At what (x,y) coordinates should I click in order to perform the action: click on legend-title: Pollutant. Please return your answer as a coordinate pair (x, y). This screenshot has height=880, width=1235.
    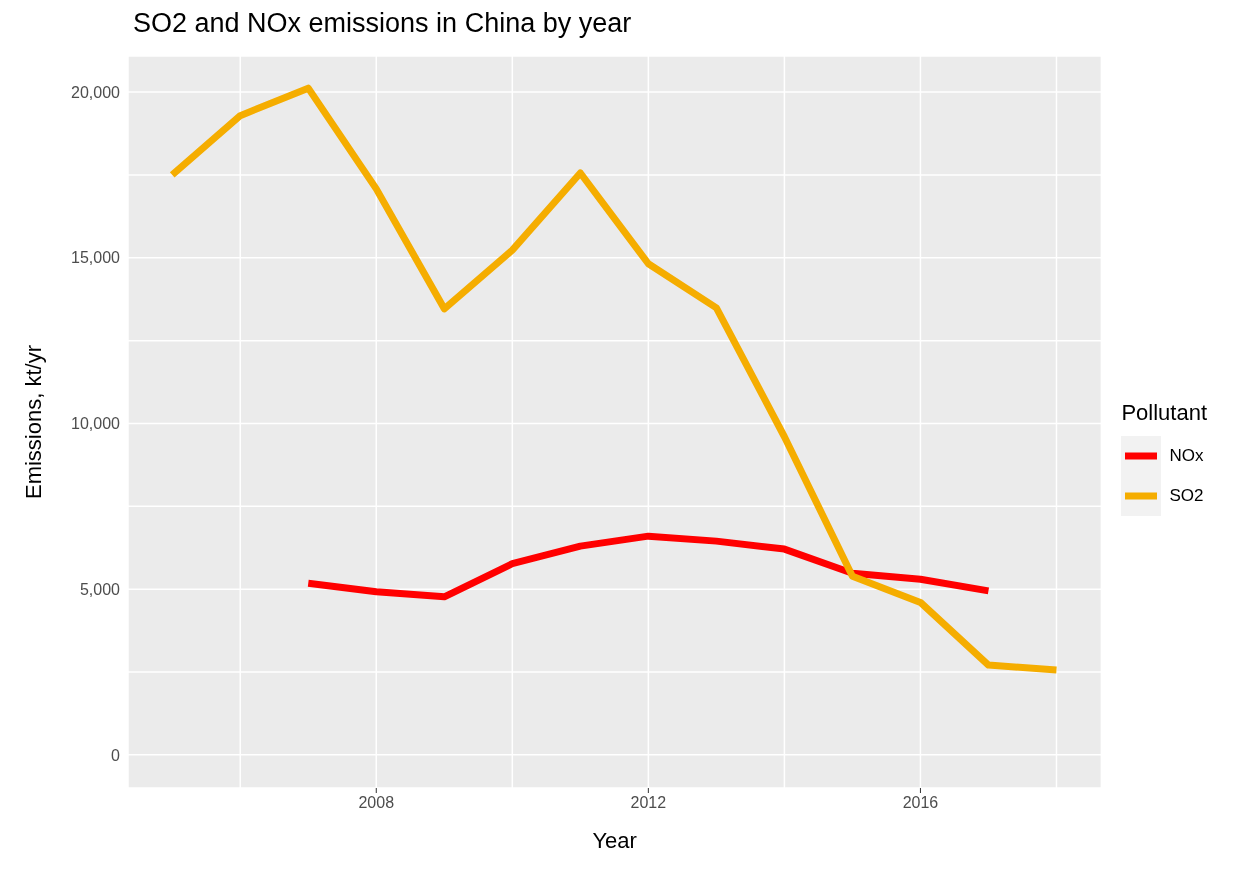
    Looking at the image, I should click on (1164, 413).